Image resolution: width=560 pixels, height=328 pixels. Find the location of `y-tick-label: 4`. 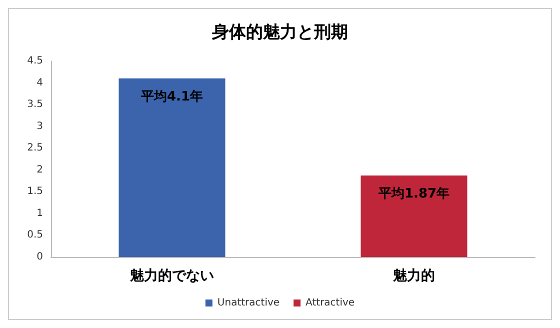

y-tick-label: 4 is located at coordinates (39, 82).